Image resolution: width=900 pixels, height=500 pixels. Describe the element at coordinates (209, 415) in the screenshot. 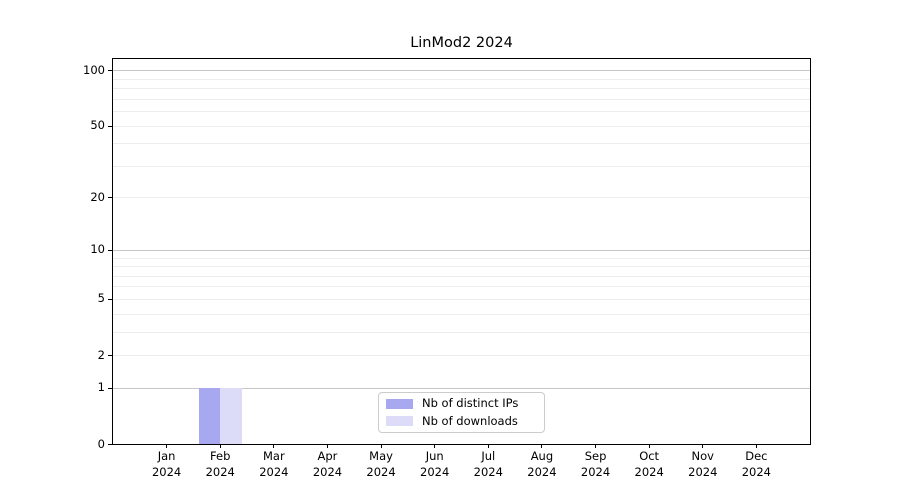

I see `bar-distinct-ips` at that location.